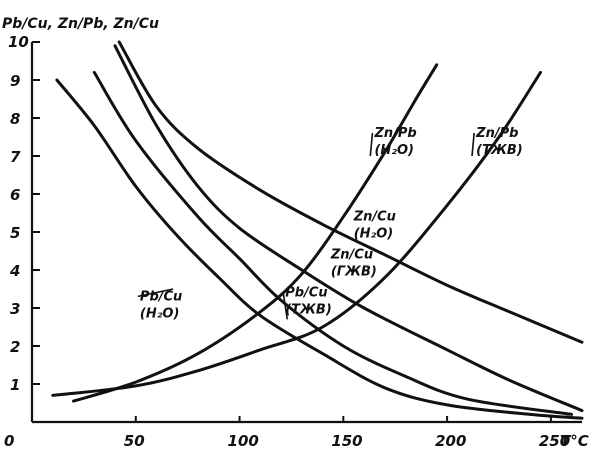  What do you see at coordinates (15, 119) in the screenshot?
I see `y-tick-label: 8` at bounding box center [15, 119].